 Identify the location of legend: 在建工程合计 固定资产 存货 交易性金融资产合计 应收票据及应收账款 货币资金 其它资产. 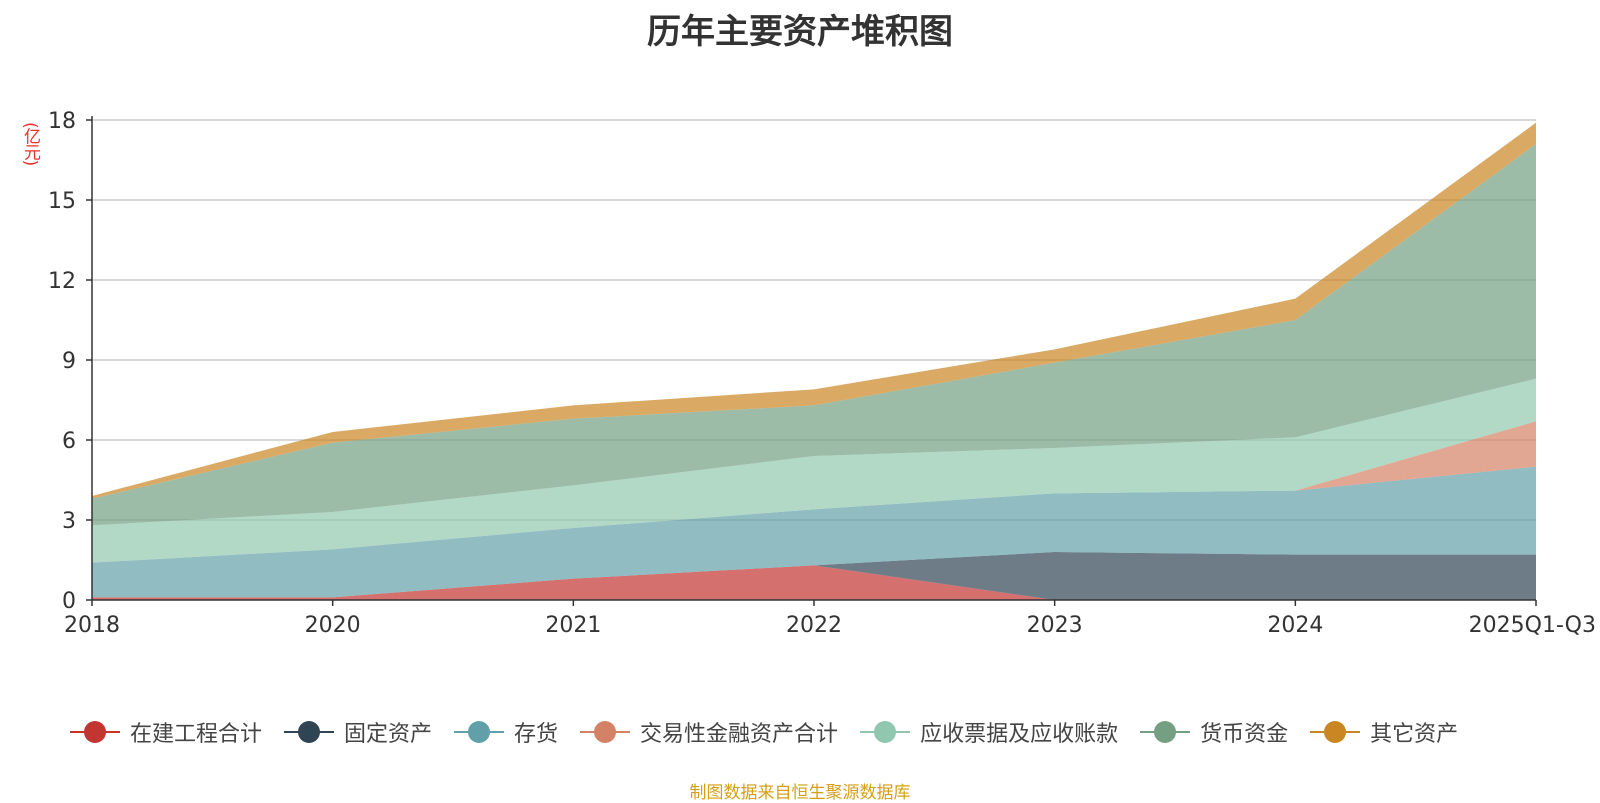
(770, 732).